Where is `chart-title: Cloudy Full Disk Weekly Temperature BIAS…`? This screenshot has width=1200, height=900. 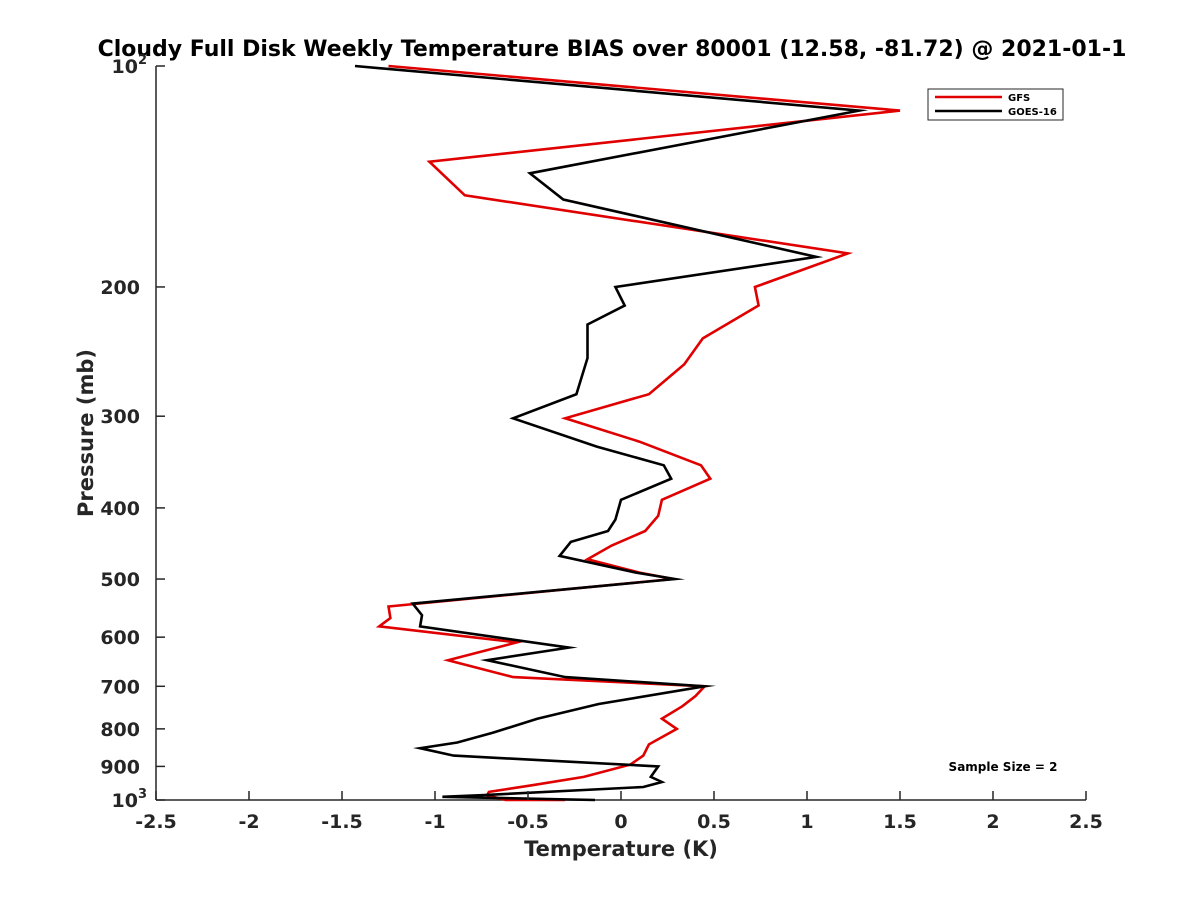 chart-title: Cloudy Full Disk Weekly Temperature BIAS… is located at coordinates (612, 49).